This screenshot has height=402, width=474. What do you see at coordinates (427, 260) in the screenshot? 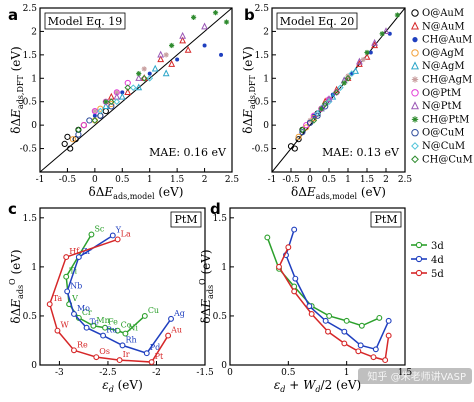
I see `legend-d: 3d 4d 5d` at bounding box center [427, 260].